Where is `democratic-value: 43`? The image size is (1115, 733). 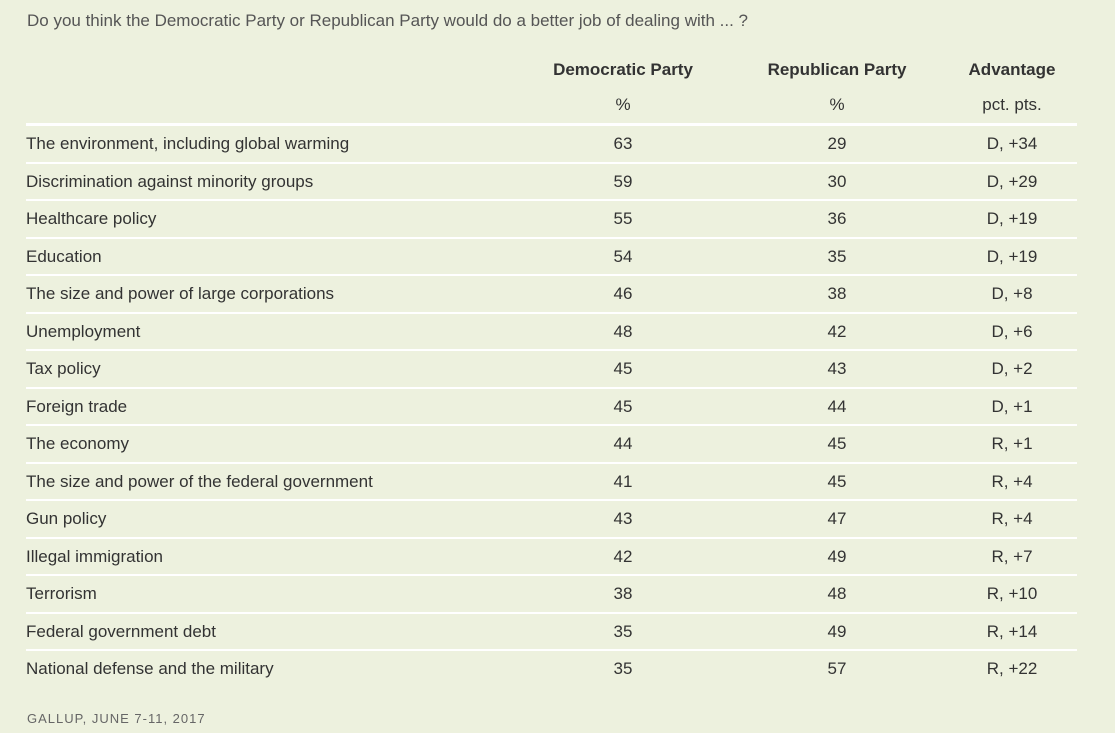
democratic-value: 43 is located at coordinates (623, 518).